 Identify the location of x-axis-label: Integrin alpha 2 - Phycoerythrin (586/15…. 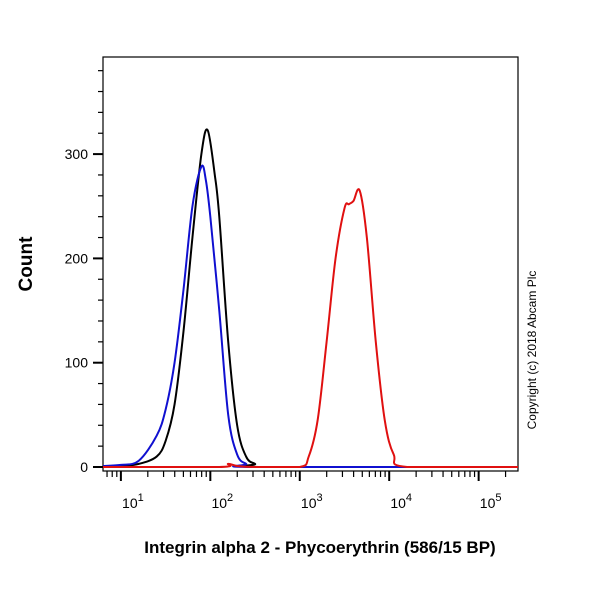
(319, 547).